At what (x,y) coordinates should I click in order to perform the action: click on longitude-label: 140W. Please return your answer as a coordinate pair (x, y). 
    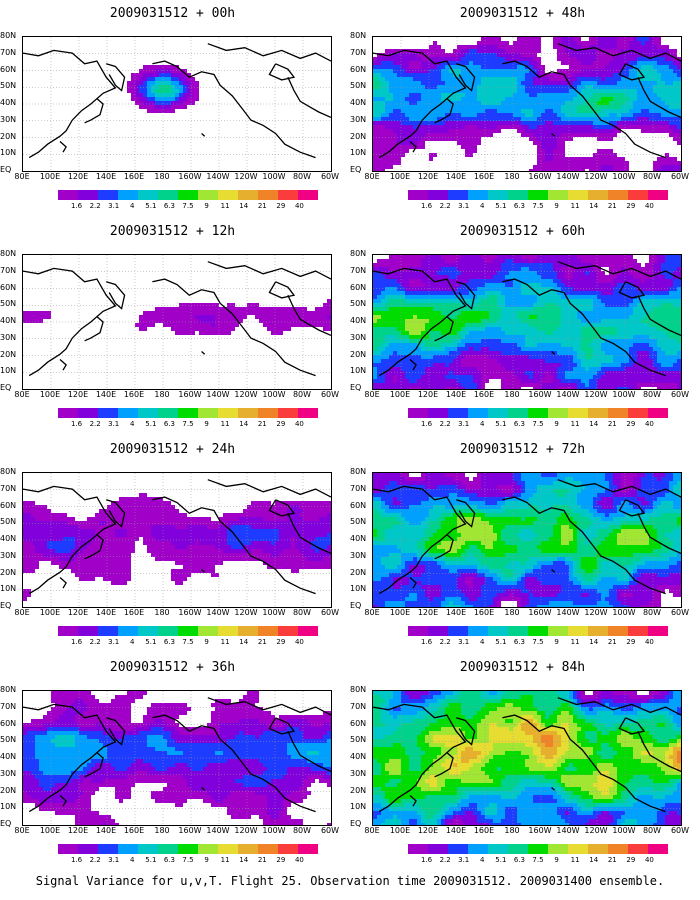
    Looking at the image, I should click on (568, 176).